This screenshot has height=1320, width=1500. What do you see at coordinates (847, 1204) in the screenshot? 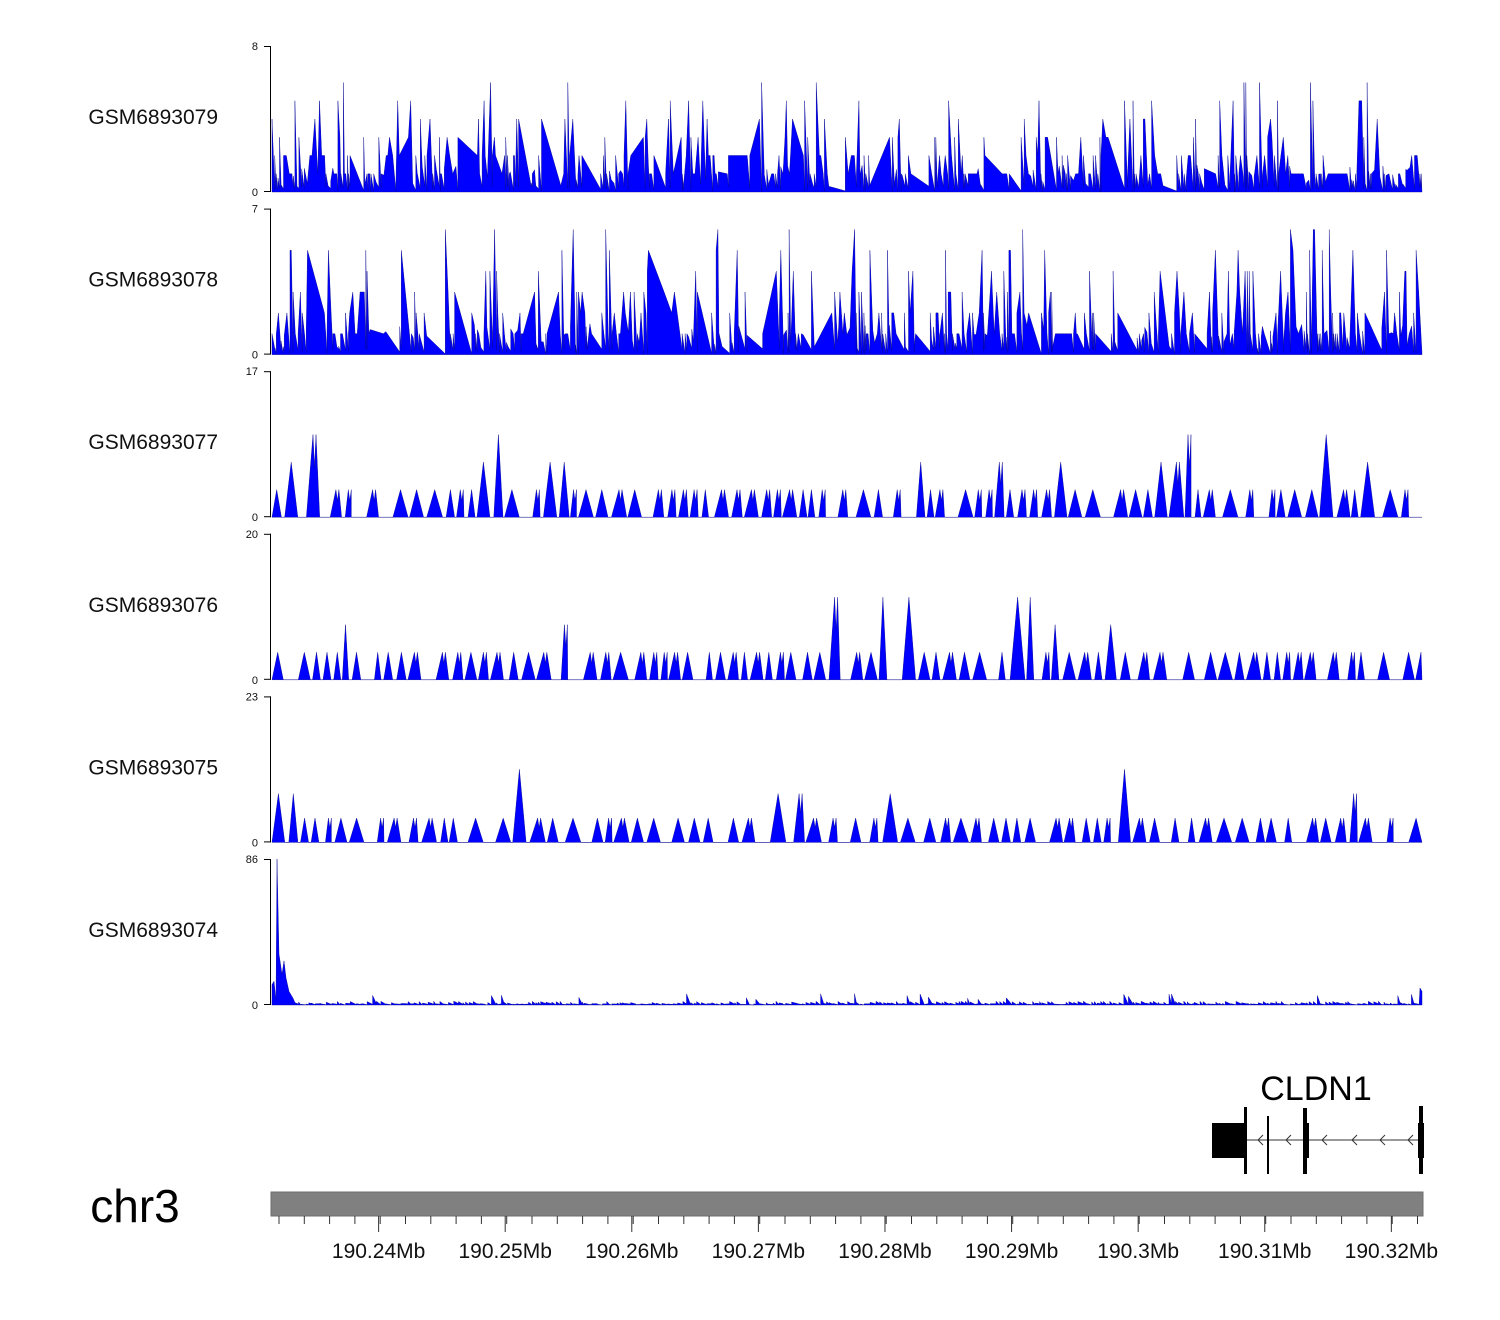
I see `chromosome-bar` at bounding box center [847, 1204].